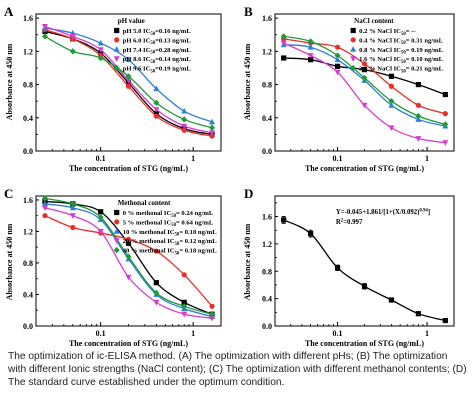 The width and height of the screenshot is (474, 405). What do you see at coordinates (338, 158) in the screenshot?
I see `x-tick-label: 0.1` at bounding box center [338, 158].